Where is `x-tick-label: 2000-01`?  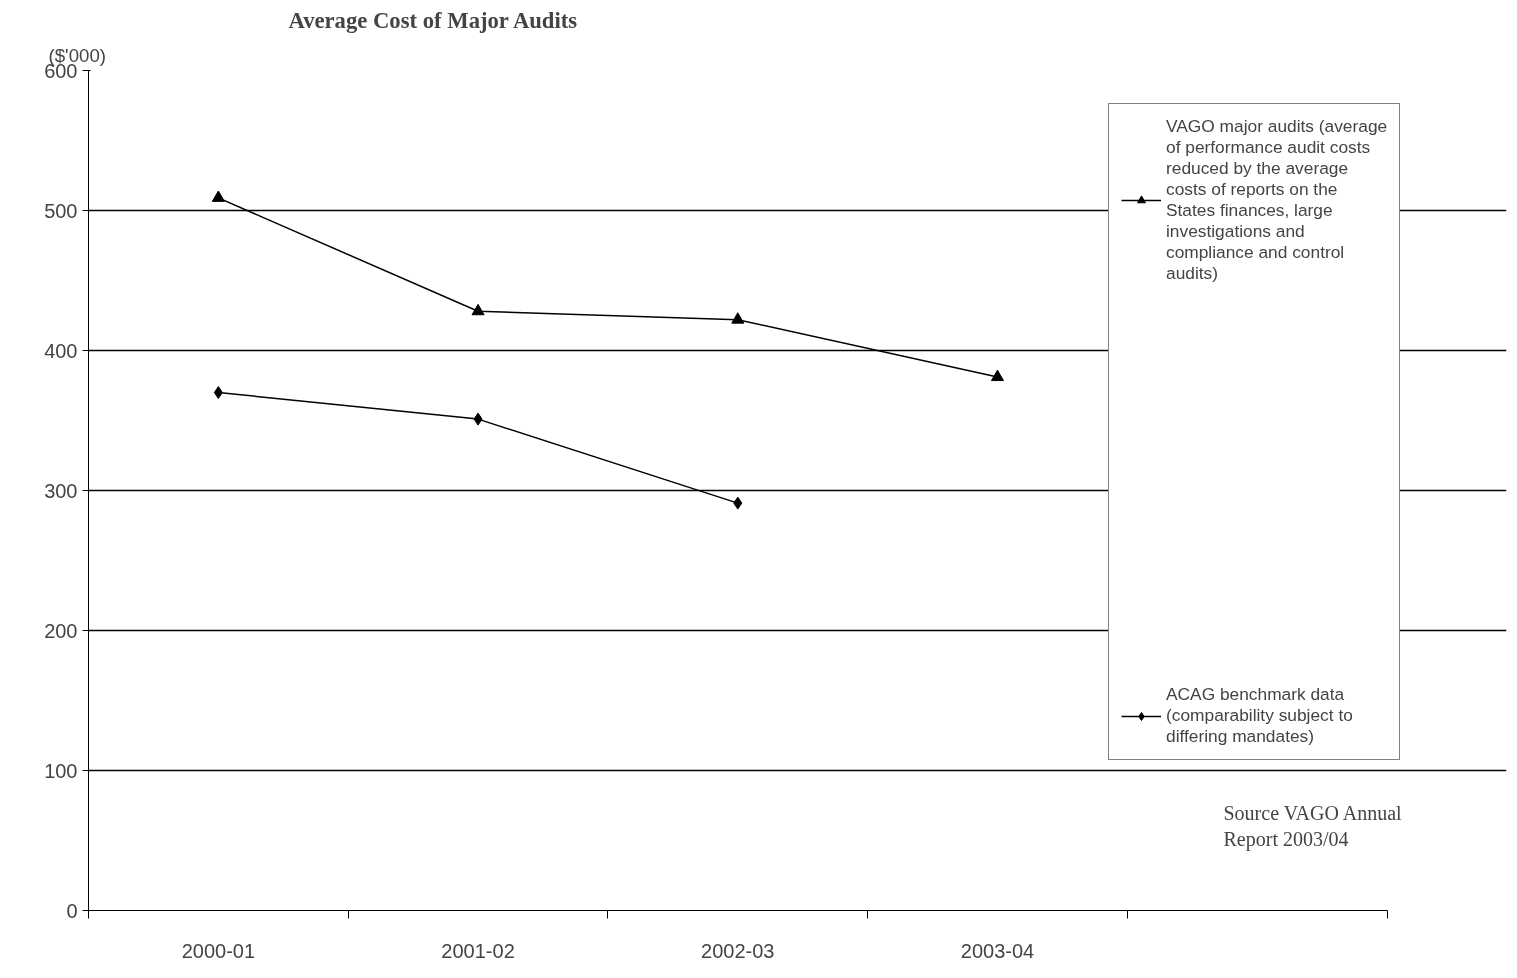
x-tick-label: 2000-01 is located at coordinates (218, 950).